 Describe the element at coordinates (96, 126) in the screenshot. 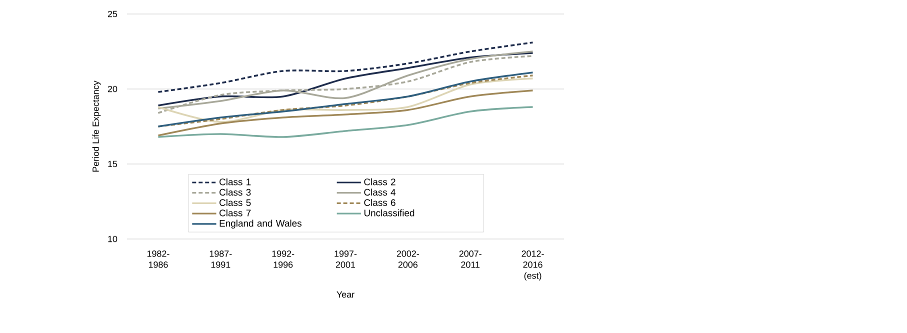

I see `y-axis-title: Period Life Expectancy` at that location.